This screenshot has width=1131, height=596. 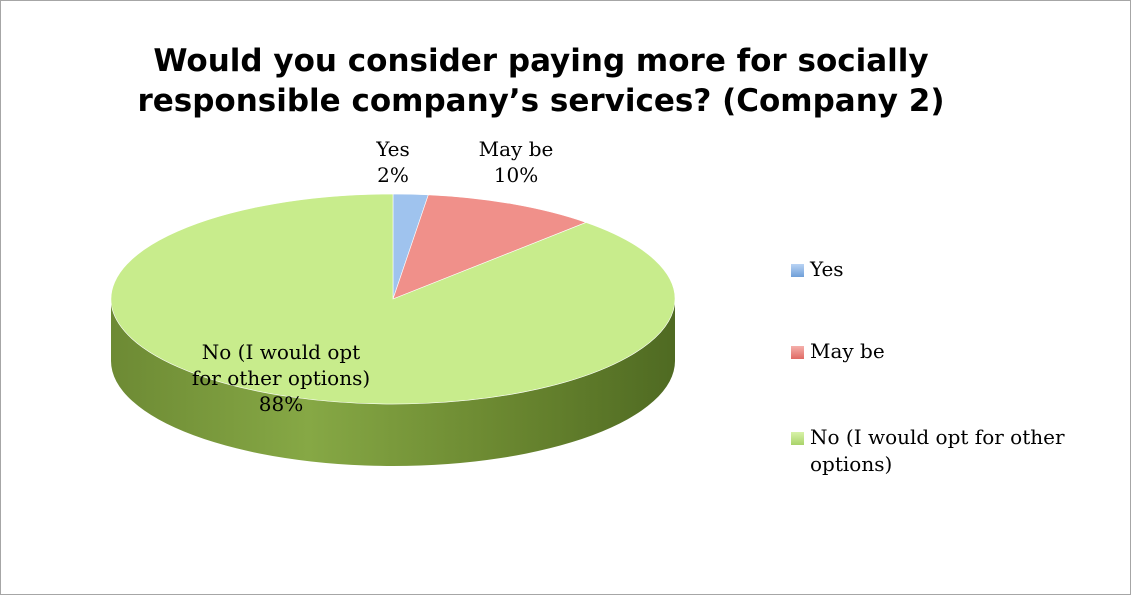 I want to click on data-label-yes: Yes 2%, so click(x=393, y=162).